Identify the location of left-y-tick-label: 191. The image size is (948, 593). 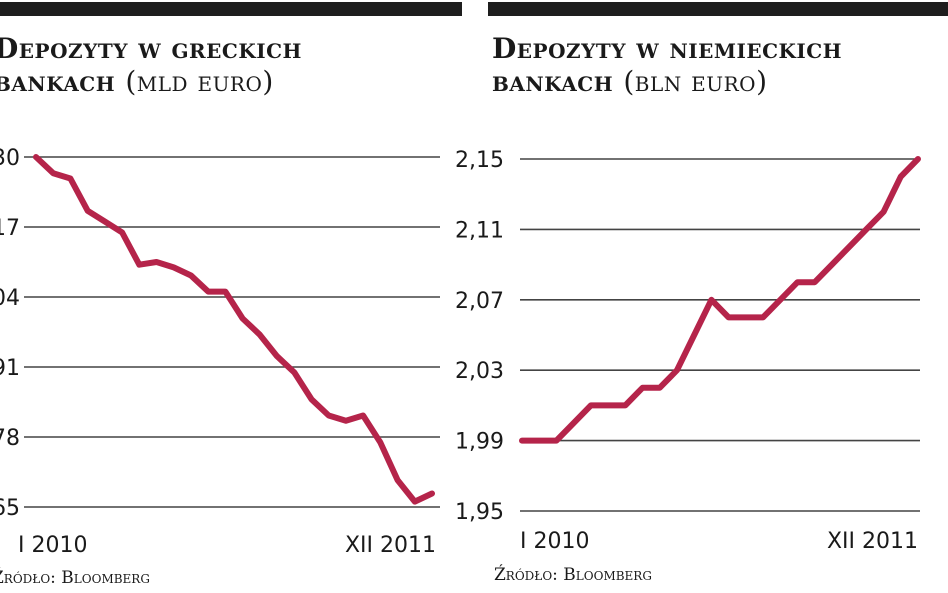
(10, 368).